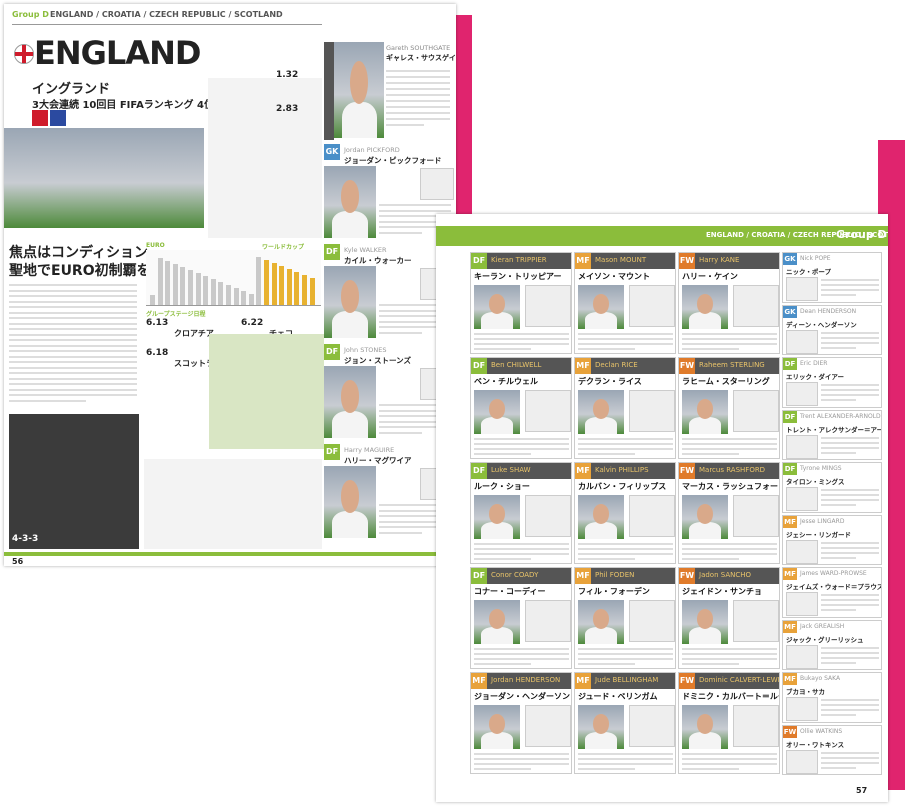  I want to click on history-chart, so click(233, 278).